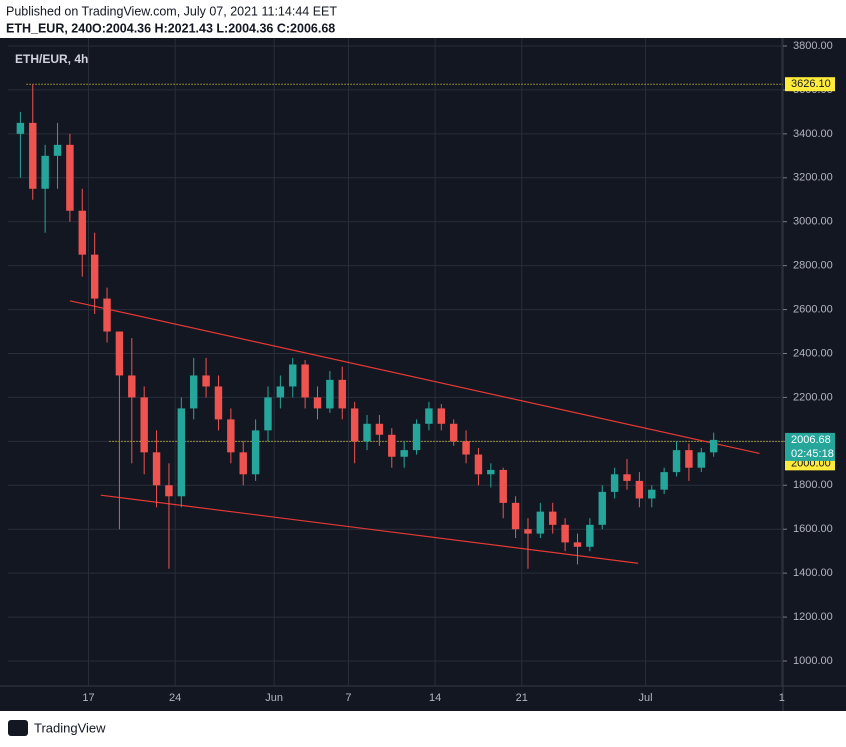  Describe the element at coordinates (348, 698) in the screenshot. I see `x-tick-label: 7` at that location.